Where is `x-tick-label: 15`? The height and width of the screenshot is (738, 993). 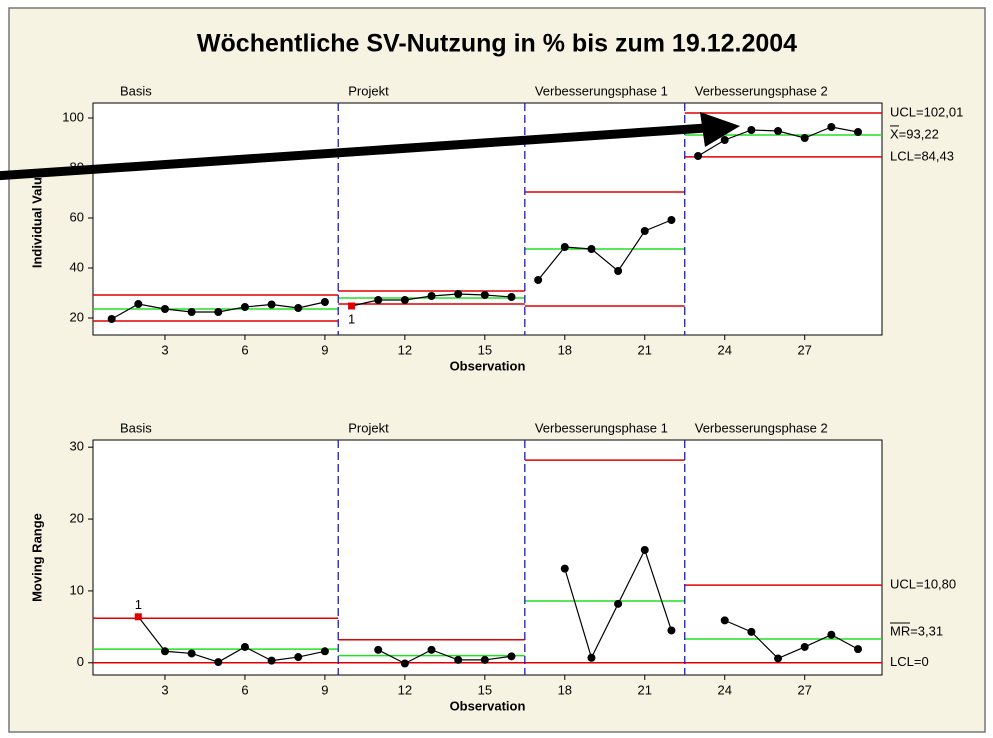 x-tick-label: 15 is located at coordinates (485, 349).